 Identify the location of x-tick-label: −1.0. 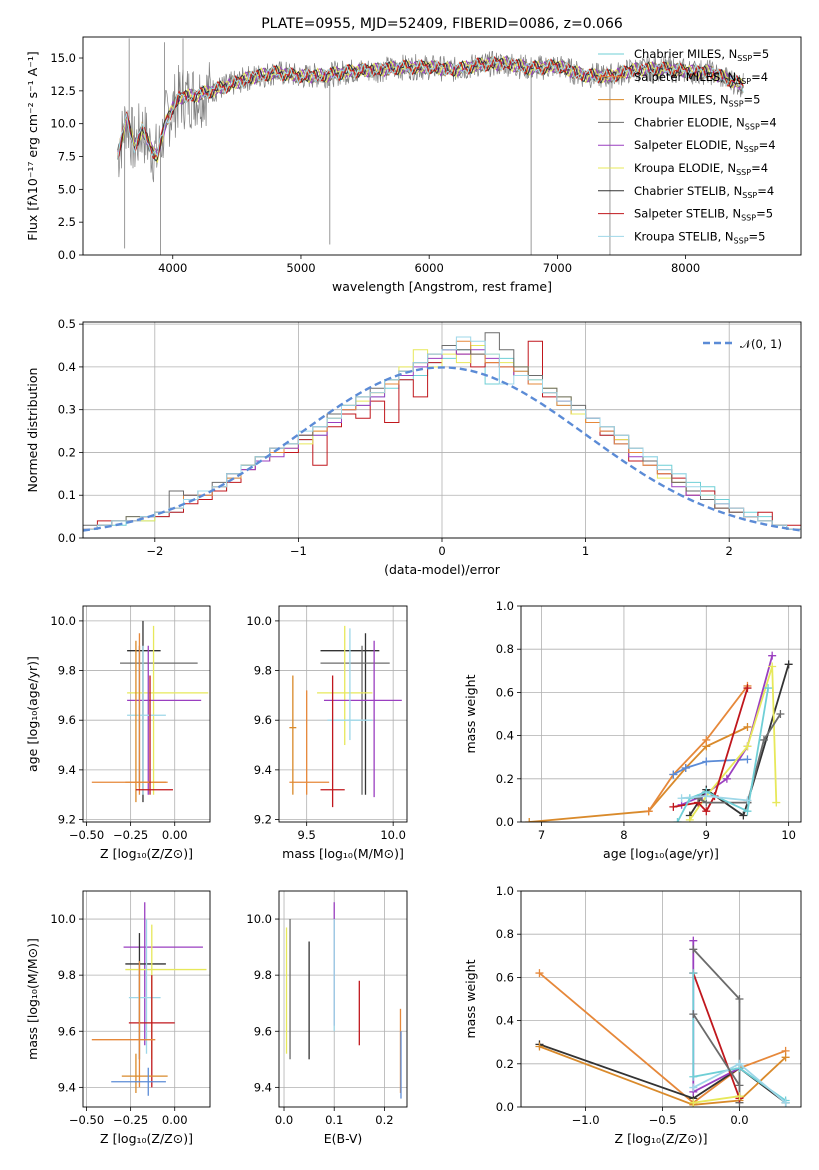
(586, 1120).